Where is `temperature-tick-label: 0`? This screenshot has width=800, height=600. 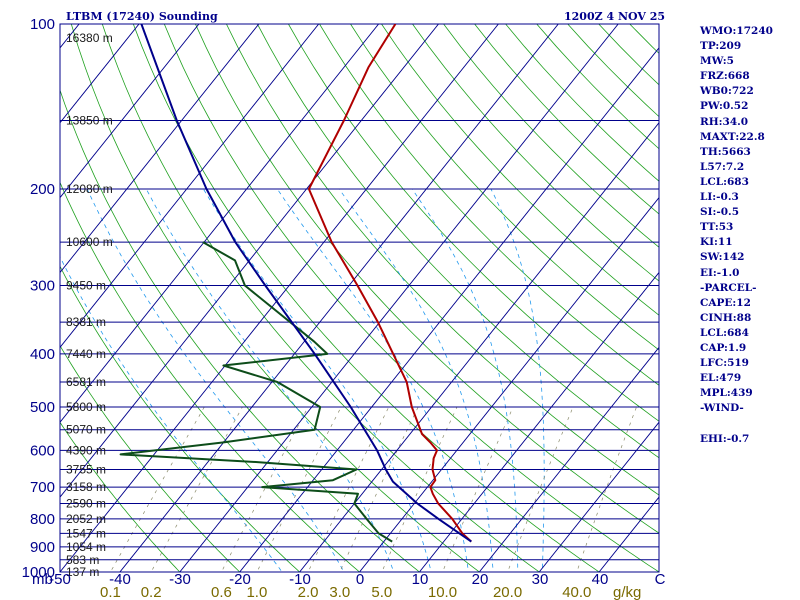
temperature-tick-label: 0 is located at coordinates (360, 579).